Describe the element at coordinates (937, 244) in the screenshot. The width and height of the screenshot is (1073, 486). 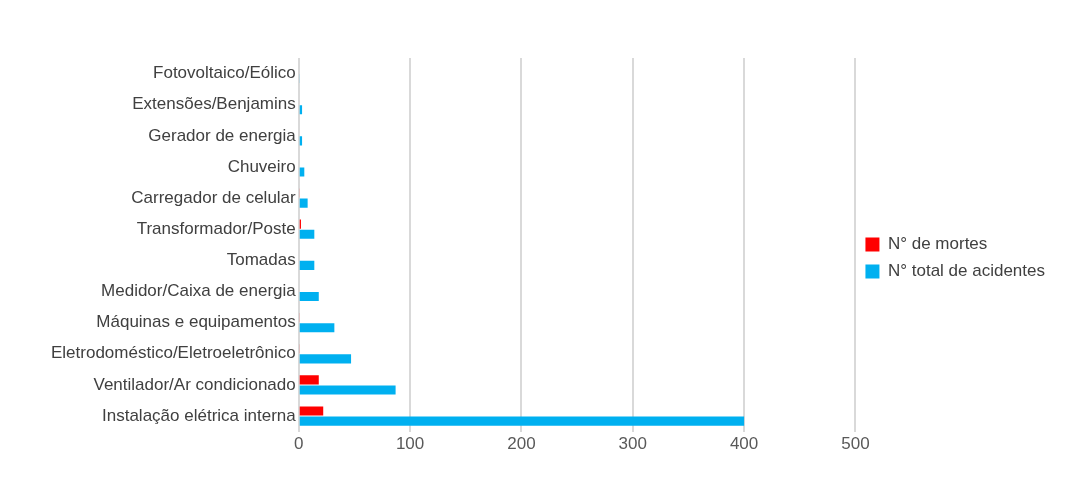
I see `legend-label: N° de mortes` at that location.